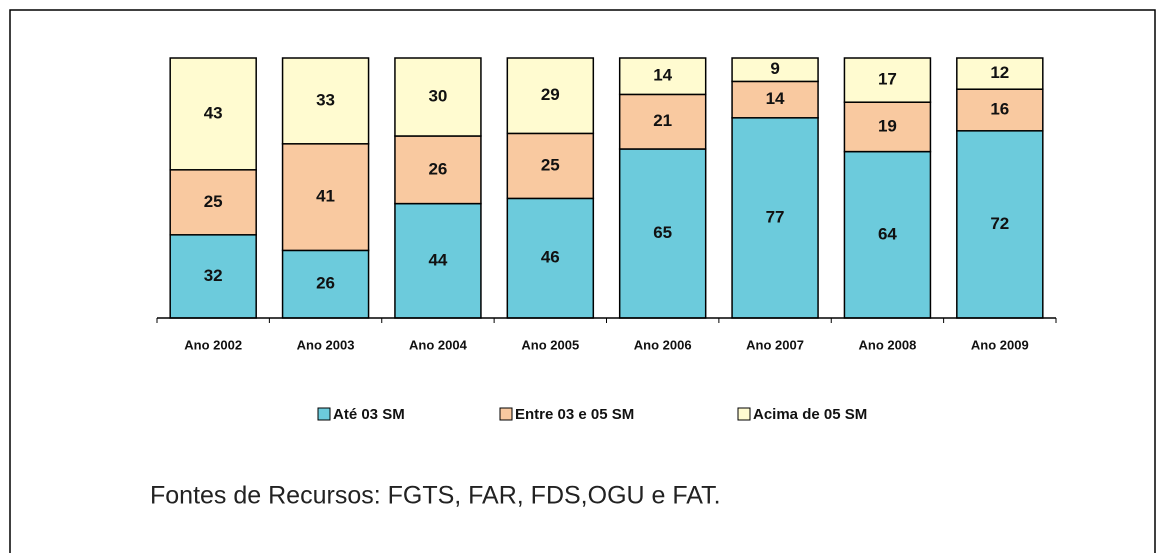  I want to click on data-label: 41, so click(325, 196).